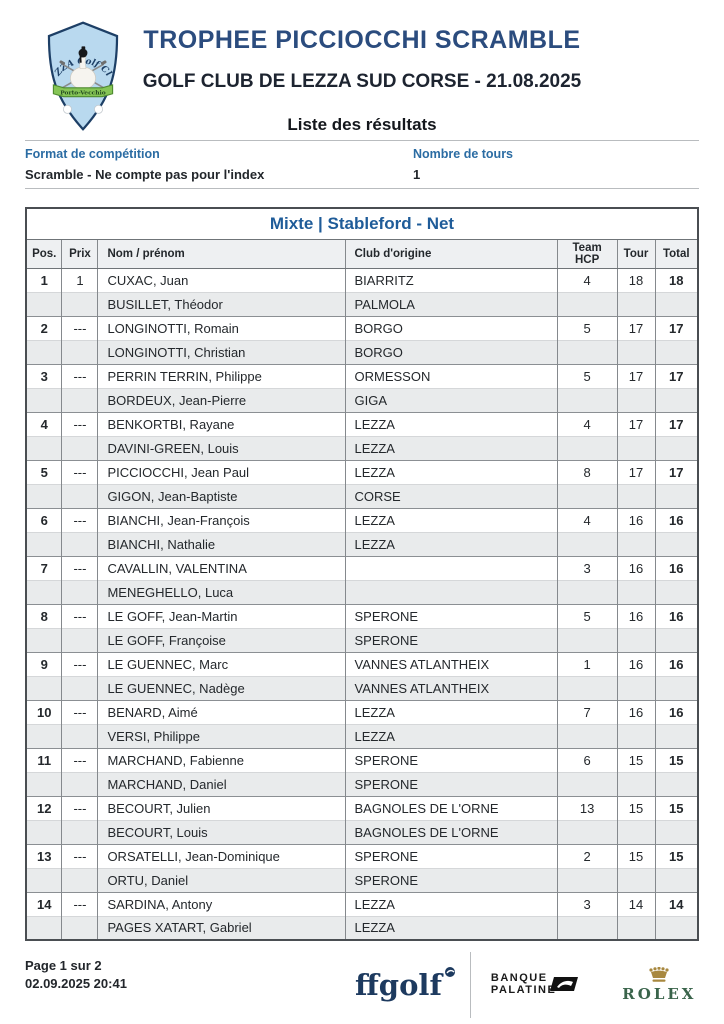  Describe the element at coordinates (221, 352) in the screenshot. I see `player-name-cell: LONGINOTTI, Christian` at that location.